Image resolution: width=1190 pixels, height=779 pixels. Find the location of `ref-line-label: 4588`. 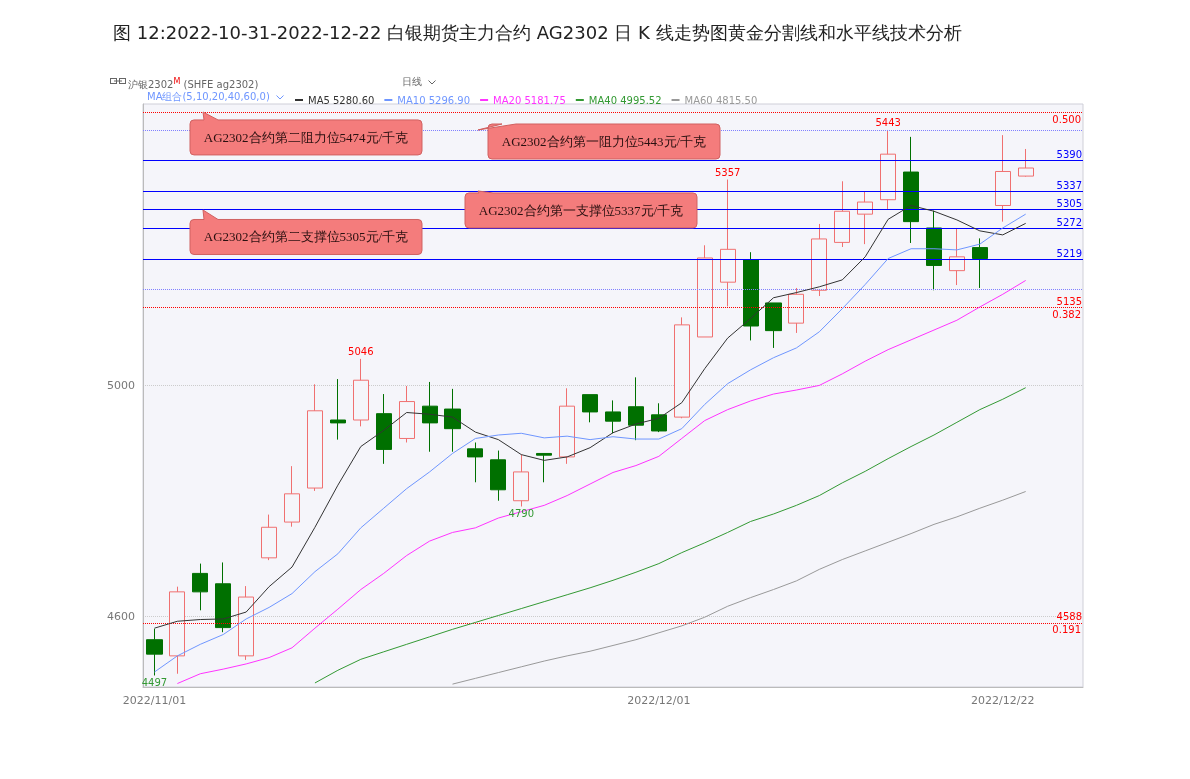

ref-line-label: 4588 is located at coordinates (1069, 617).